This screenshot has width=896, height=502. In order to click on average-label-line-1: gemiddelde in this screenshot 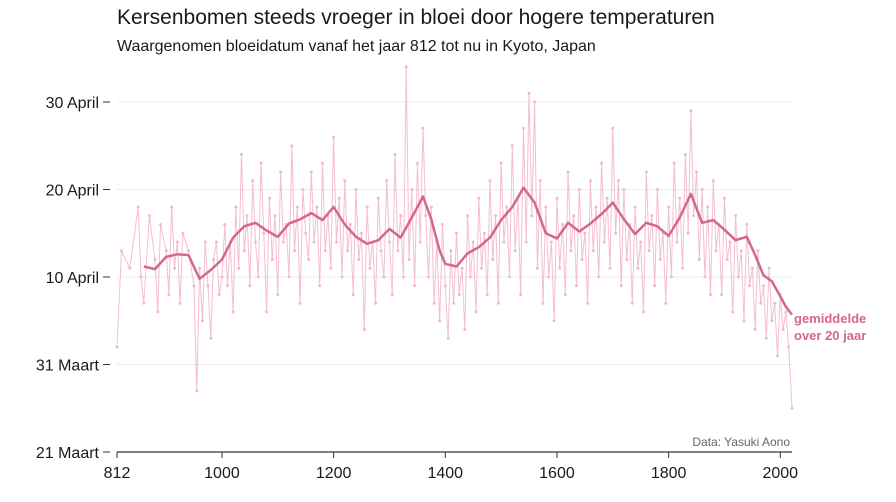, I will do `click(830, 318)`.